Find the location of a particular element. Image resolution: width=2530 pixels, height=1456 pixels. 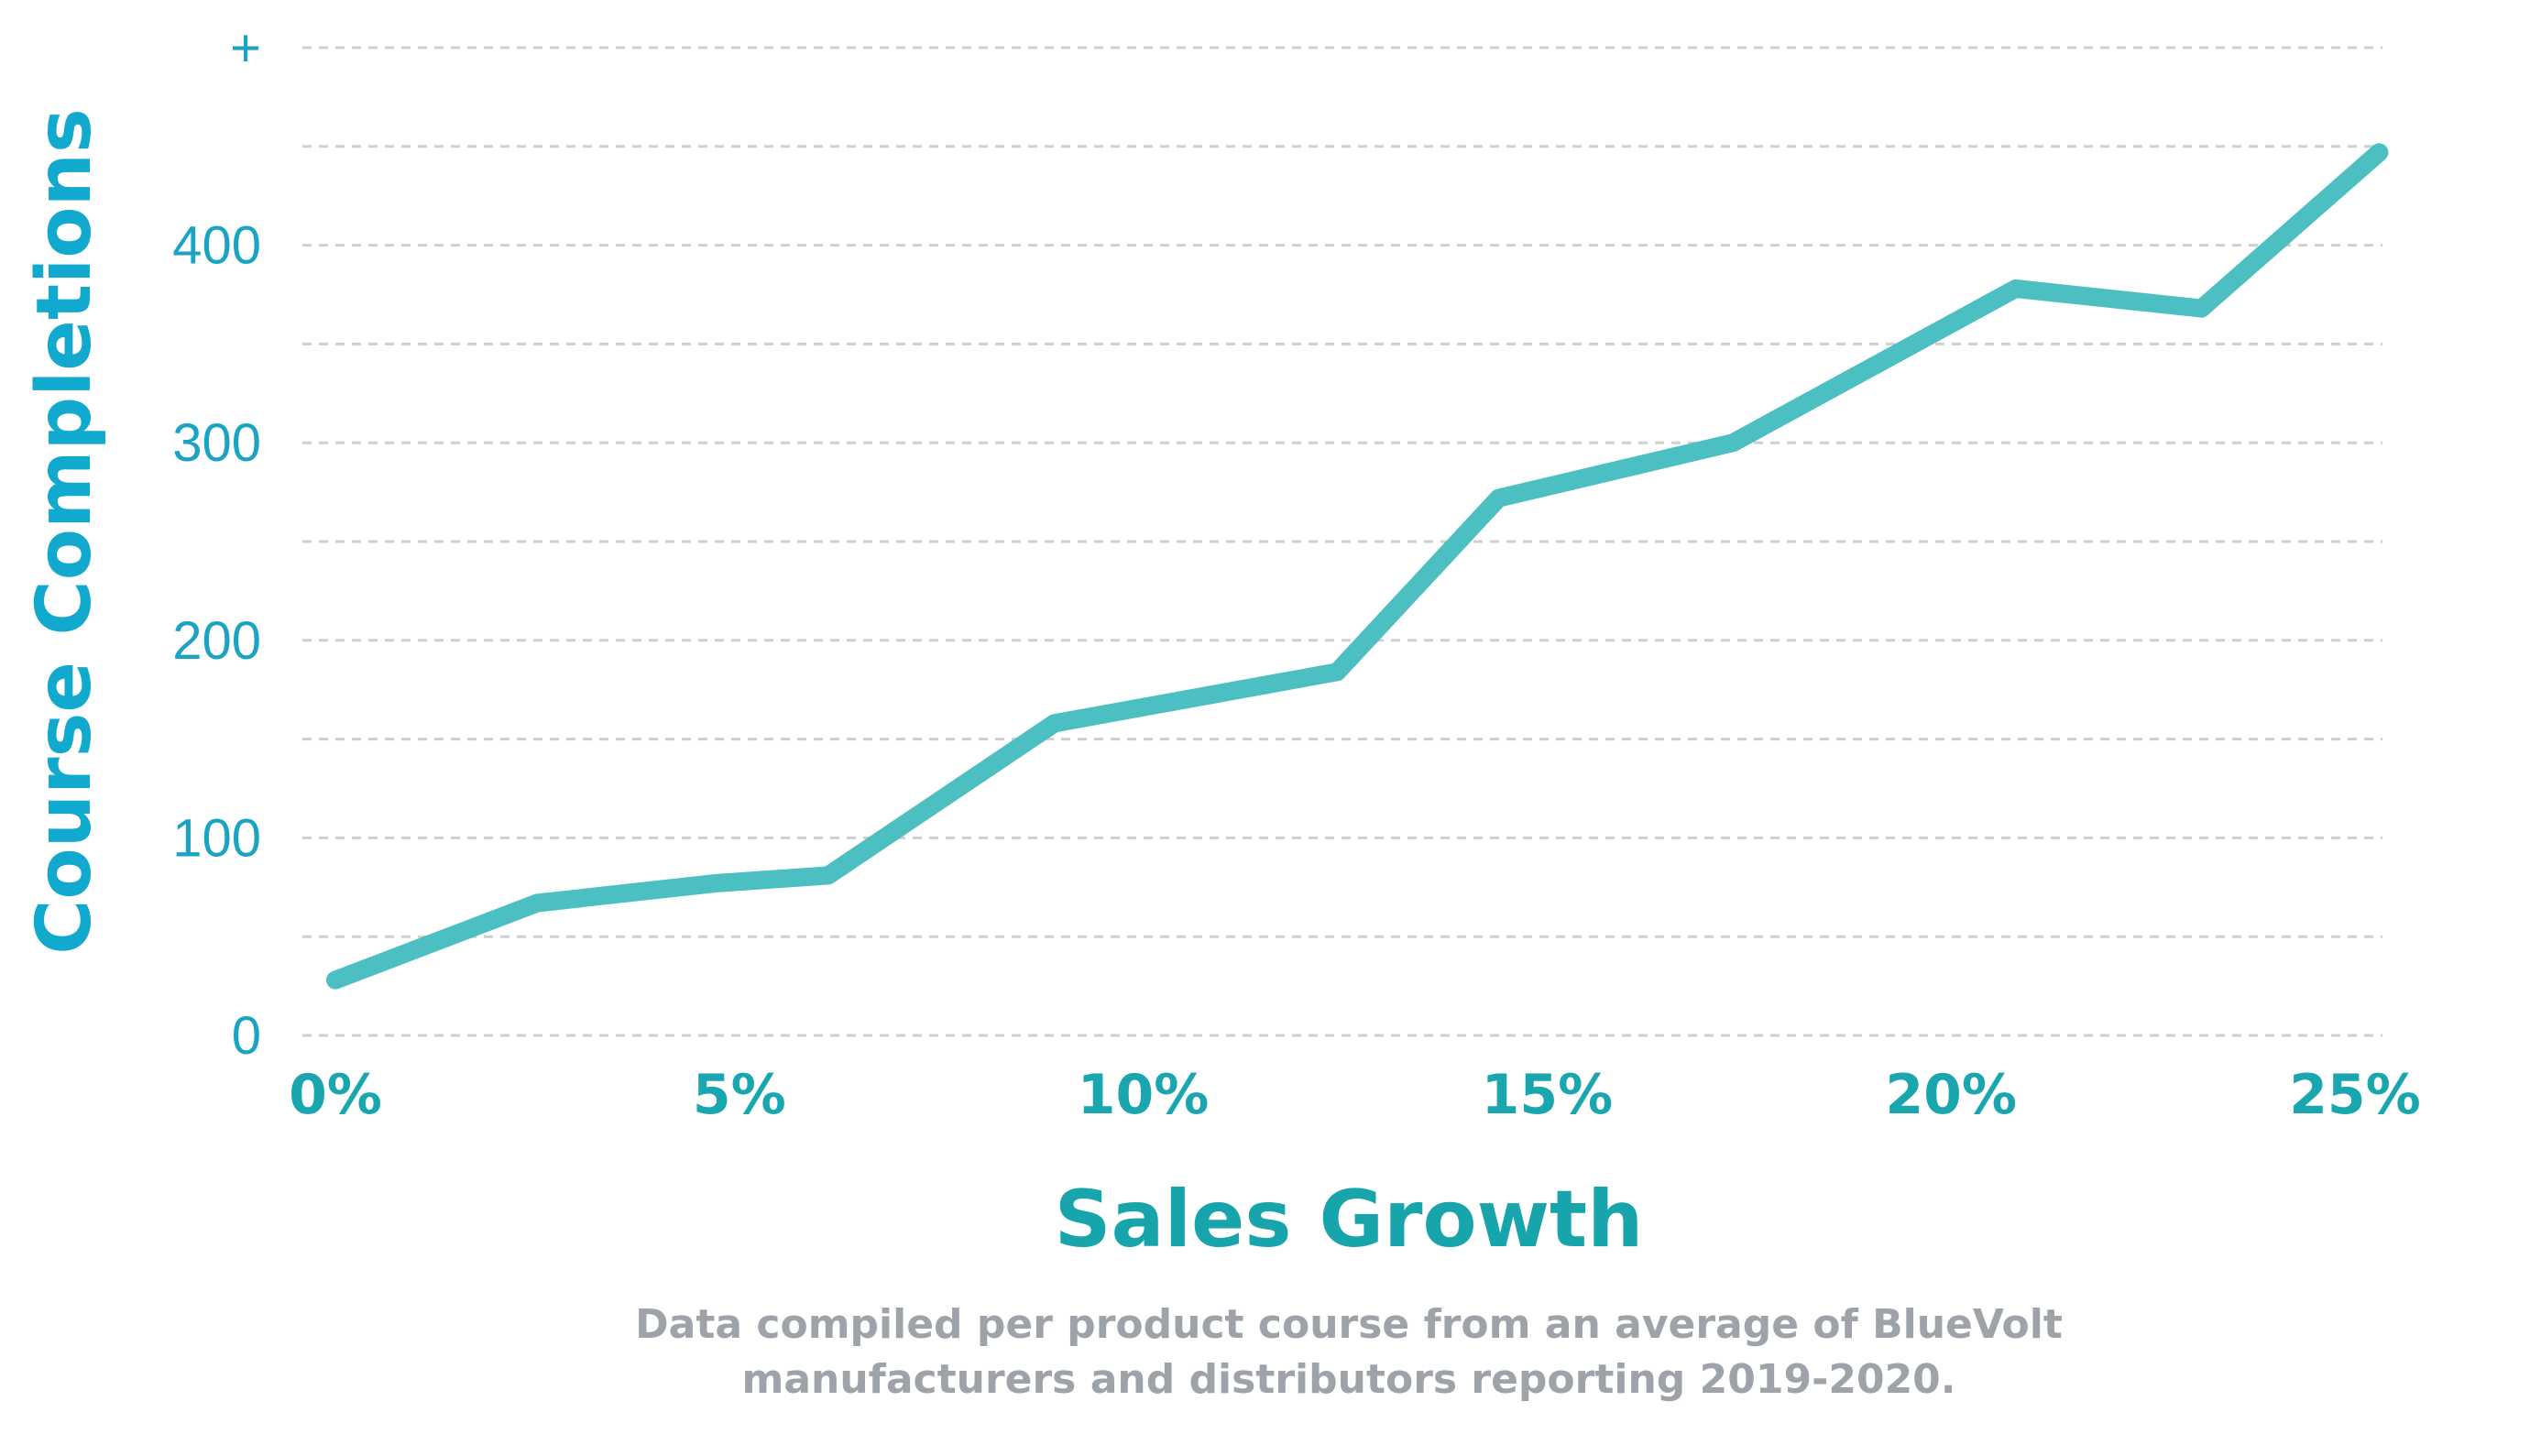

x-tick-label: 25% is located at coordinates (2355, 1095).